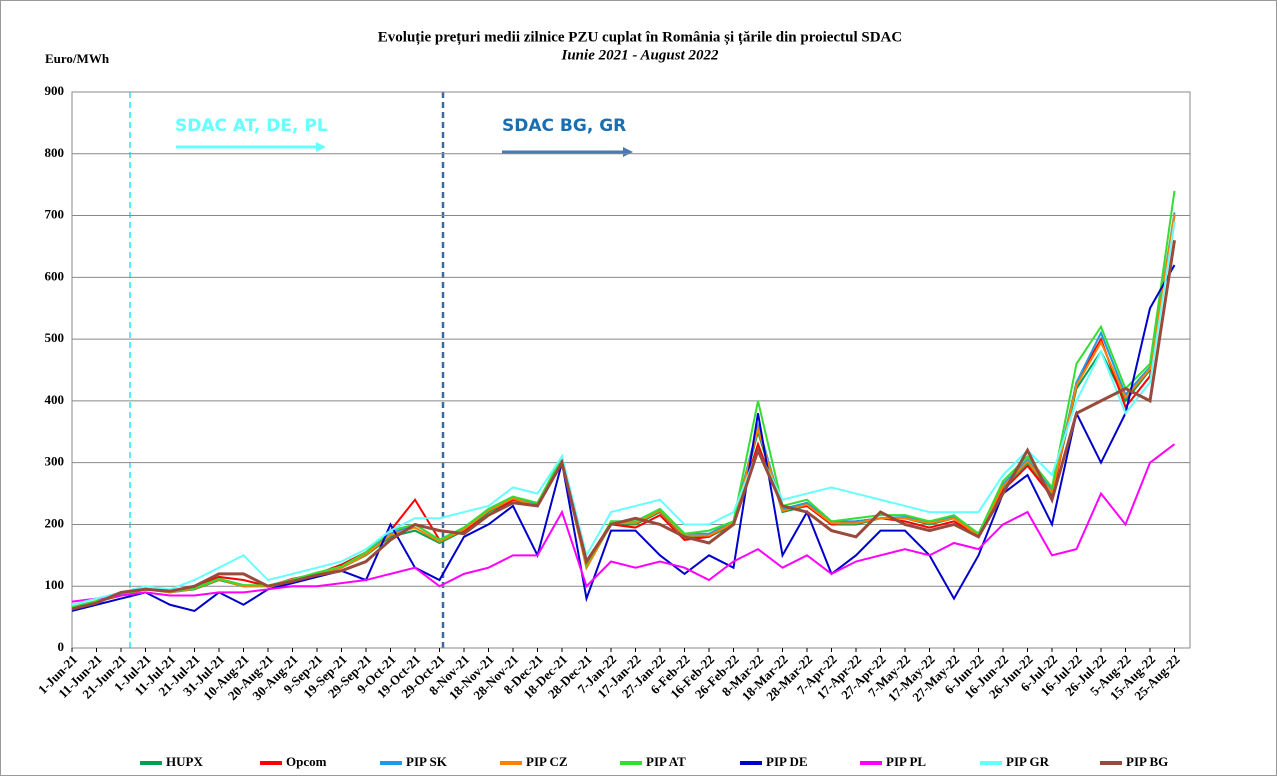 This screenshot has width=1277, height=776. I want to click on y-tick-label: 900, so click(55, 90).